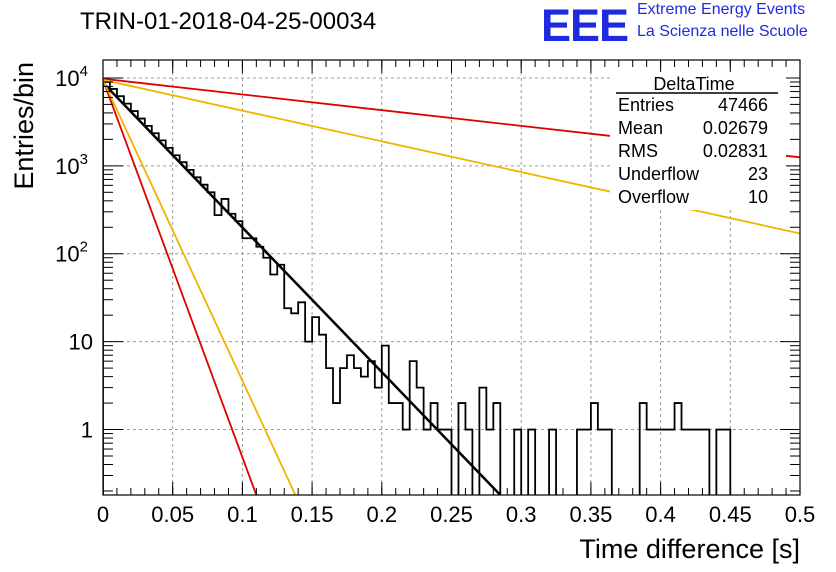 The image size is (836, 572). Describe the element at coordinates (521, 514) in the screenshot. I see `x-tick-label: 0.3` at that location.